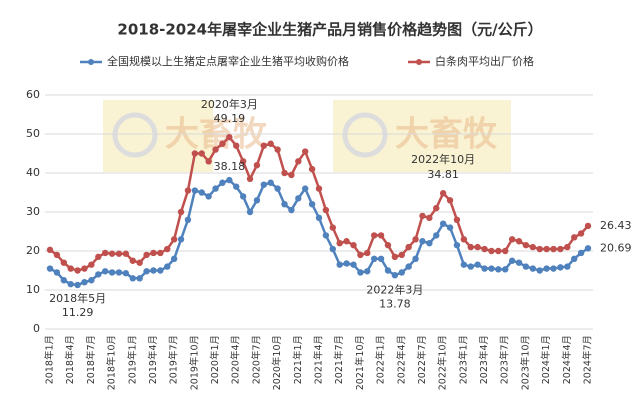 The height and width of the screenshot is (403, 644). I want to click on x-tick-label: 2021年7月, so click(339, 359).